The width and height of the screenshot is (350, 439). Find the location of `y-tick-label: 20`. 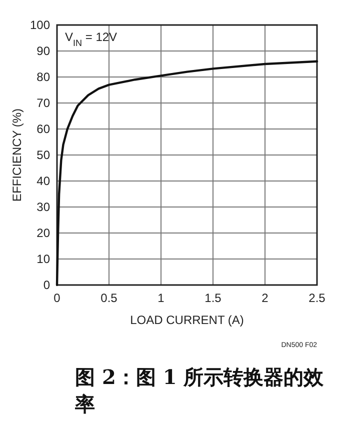

y-tick-label: 20 is located at coordinates (43, 233).